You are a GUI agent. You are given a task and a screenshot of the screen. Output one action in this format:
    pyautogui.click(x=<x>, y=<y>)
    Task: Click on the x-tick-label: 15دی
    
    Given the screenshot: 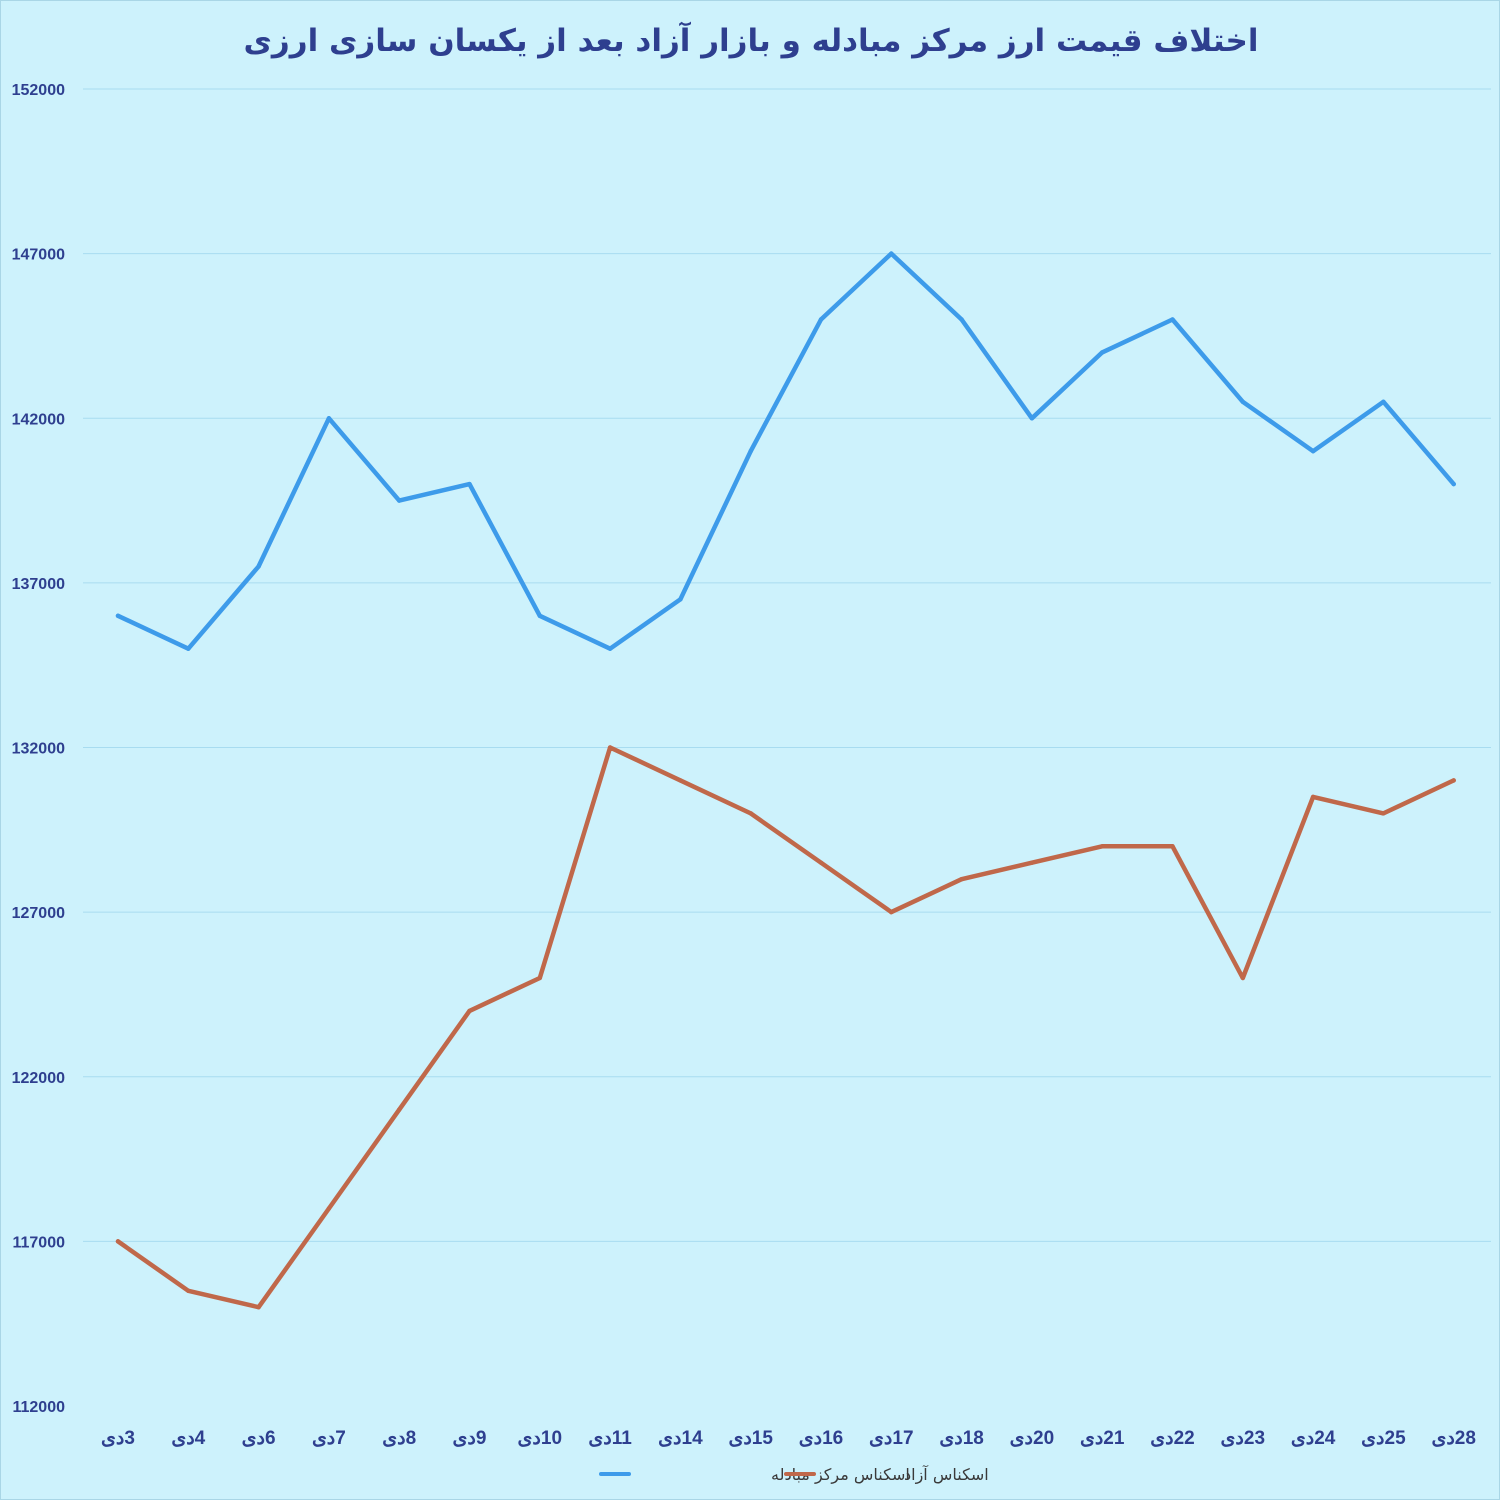 What is the action you would take?
    pyautogui.click(x=750, y=1438)
    